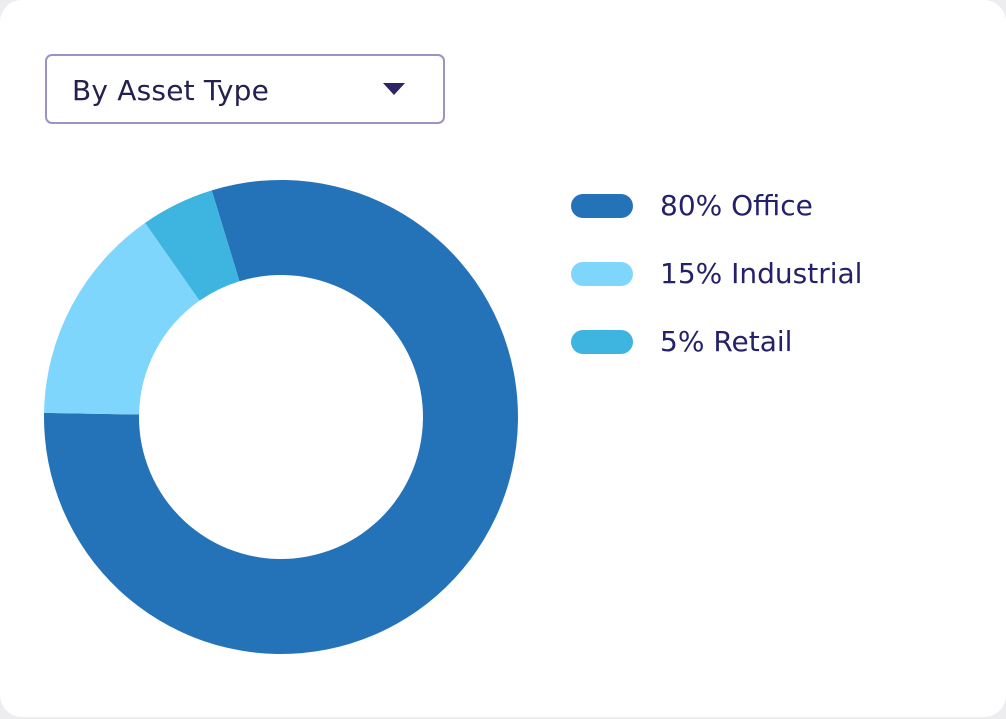 This screenshot has height=719, width=1006. I want to click on legend-item-retail: 5% Retail, so click(731, 342).